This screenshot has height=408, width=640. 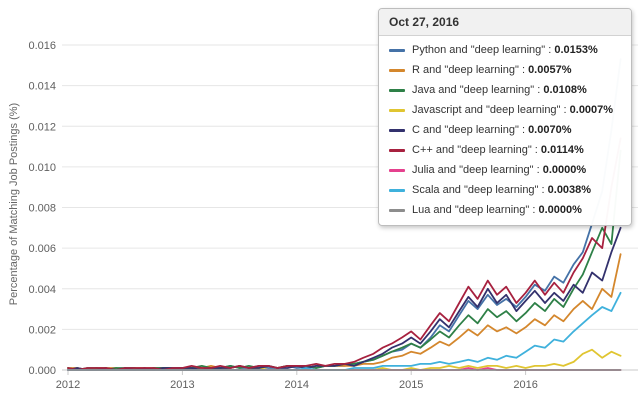 I want to click on javascript-series-color-swatch, so click(x=397, y=110).